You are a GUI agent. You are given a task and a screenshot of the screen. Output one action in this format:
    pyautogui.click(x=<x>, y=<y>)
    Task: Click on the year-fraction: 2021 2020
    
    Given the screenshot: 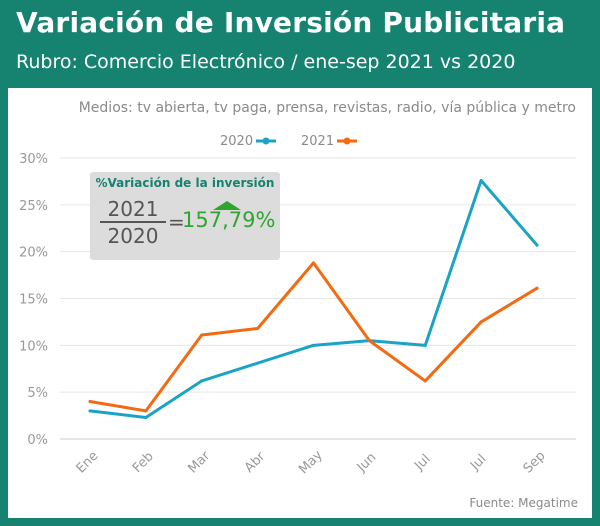 What is the action you would take?
    pyautogui.click(x=133, y=222)
    